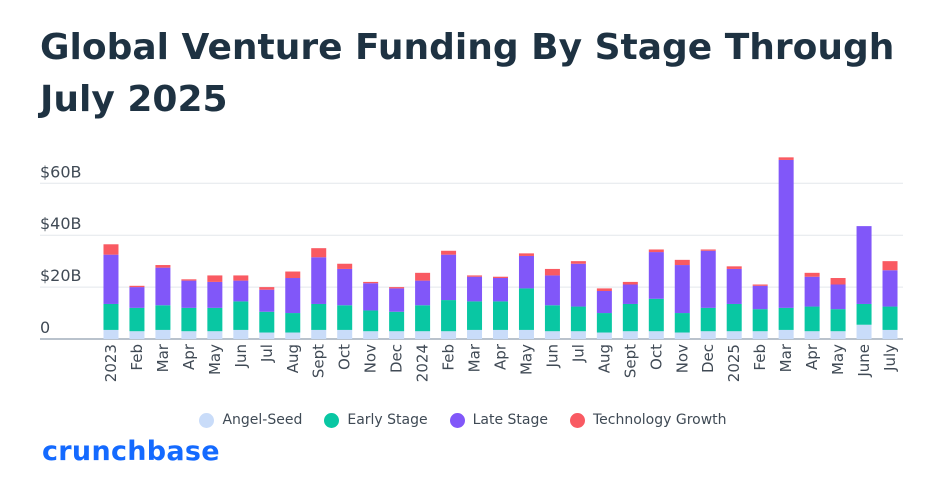 The image size is (926, 491). What do you see at coordinates (498, 420) in the screenshot?
I see `legend-item-late-stage: Late Stage` at bounding box center [498, 420].